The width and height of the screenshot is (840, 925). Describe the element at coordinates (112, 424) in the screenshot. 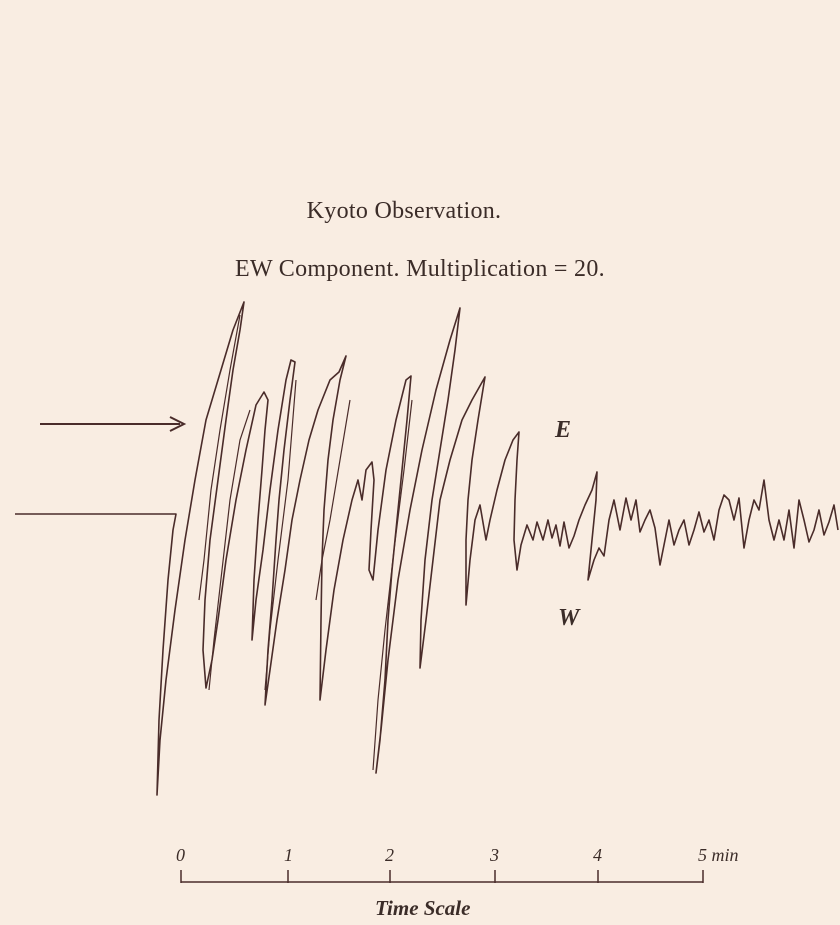

I see `right-arrow-icon` at that location.